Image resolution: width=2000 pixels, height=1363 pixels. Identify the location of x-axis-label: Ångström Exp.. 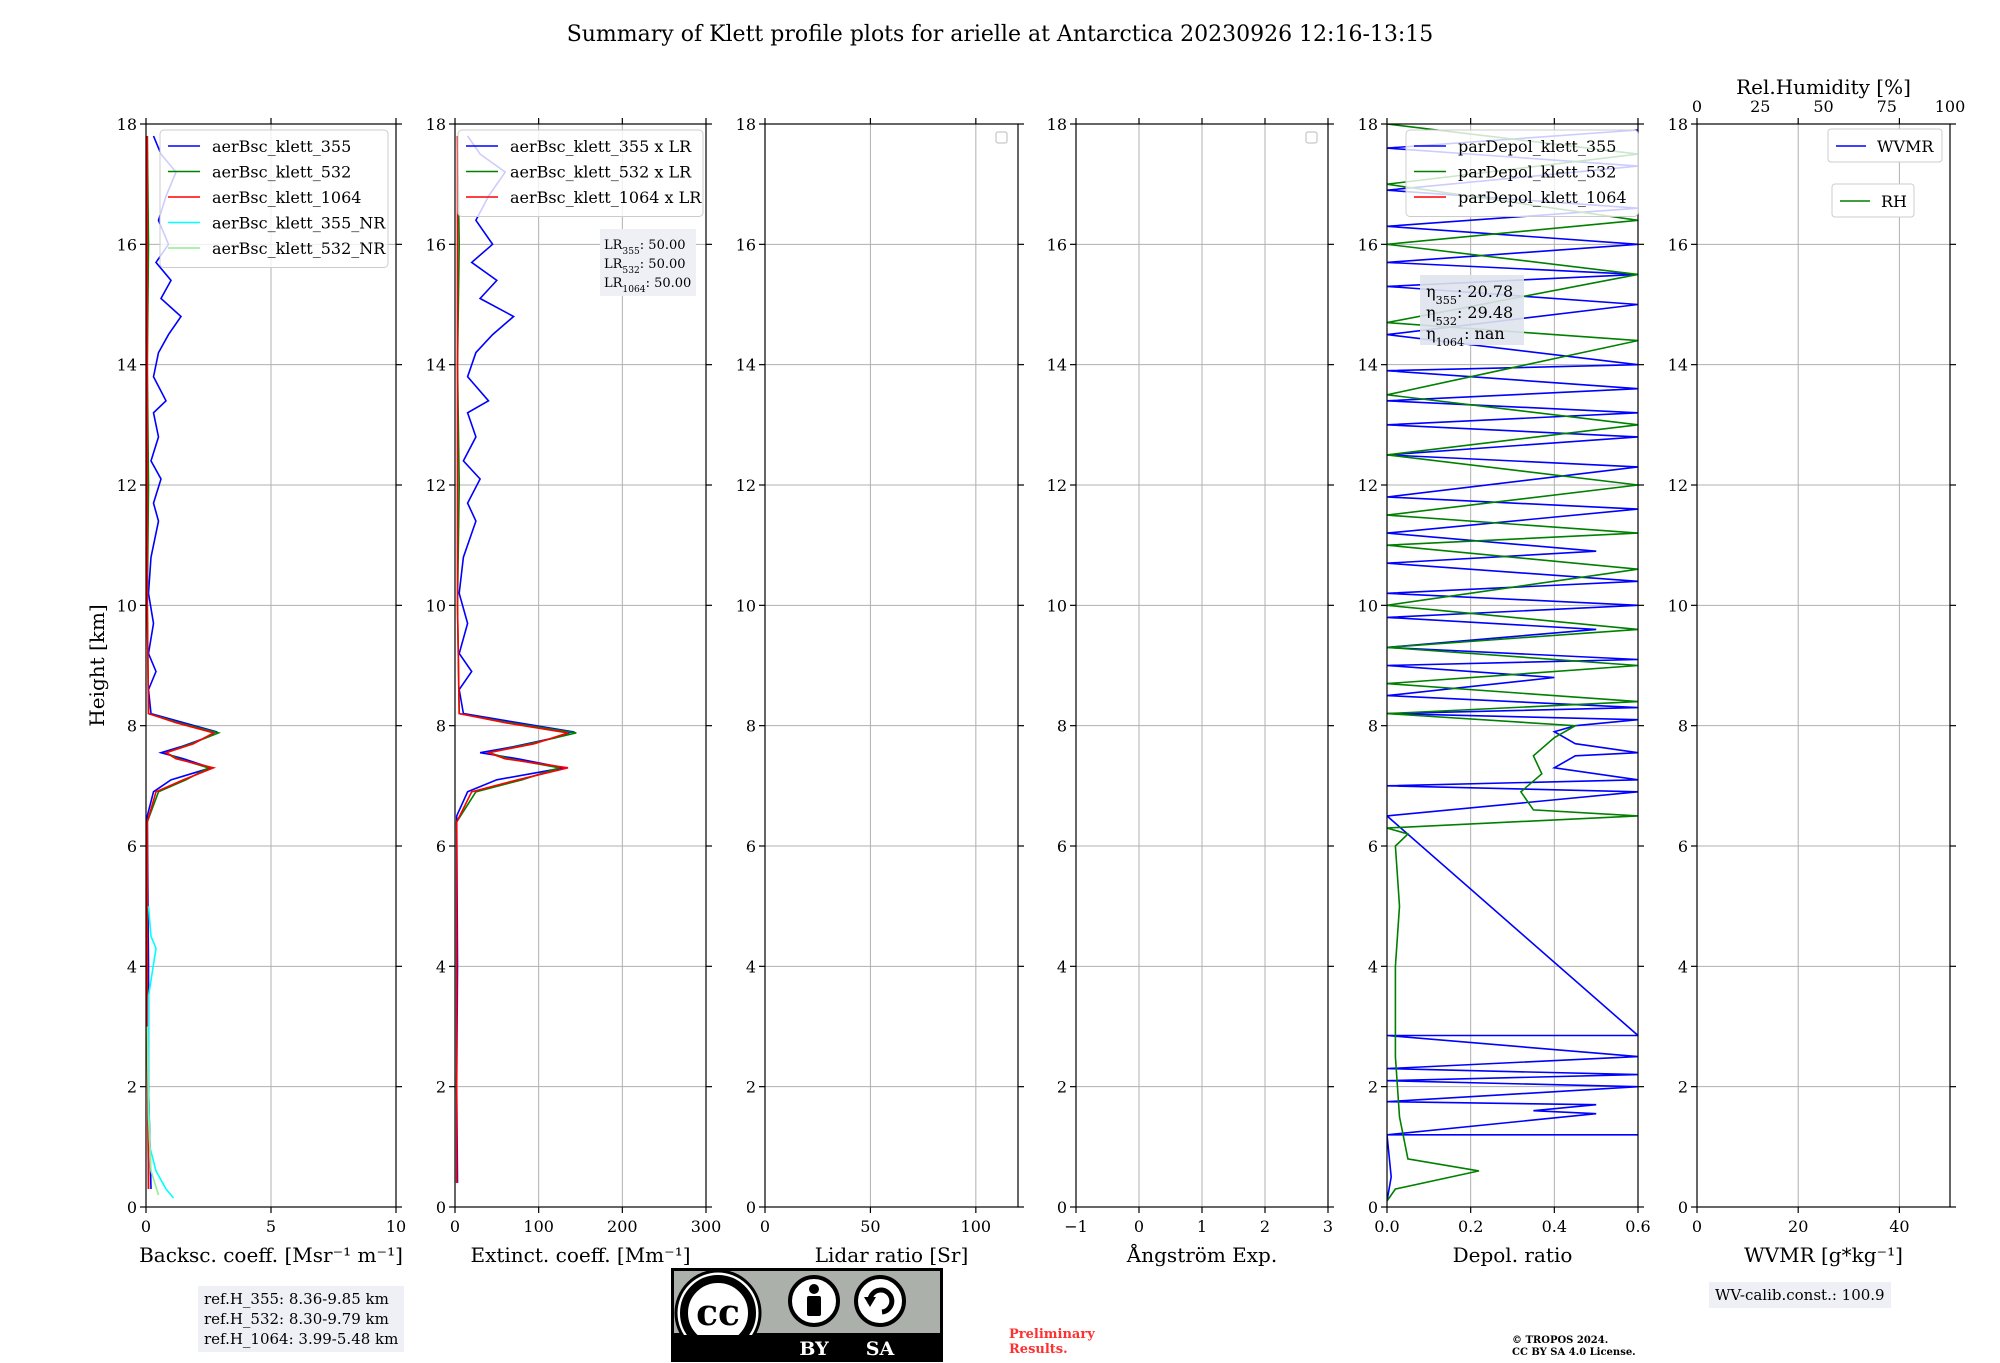
(1201, 1254).